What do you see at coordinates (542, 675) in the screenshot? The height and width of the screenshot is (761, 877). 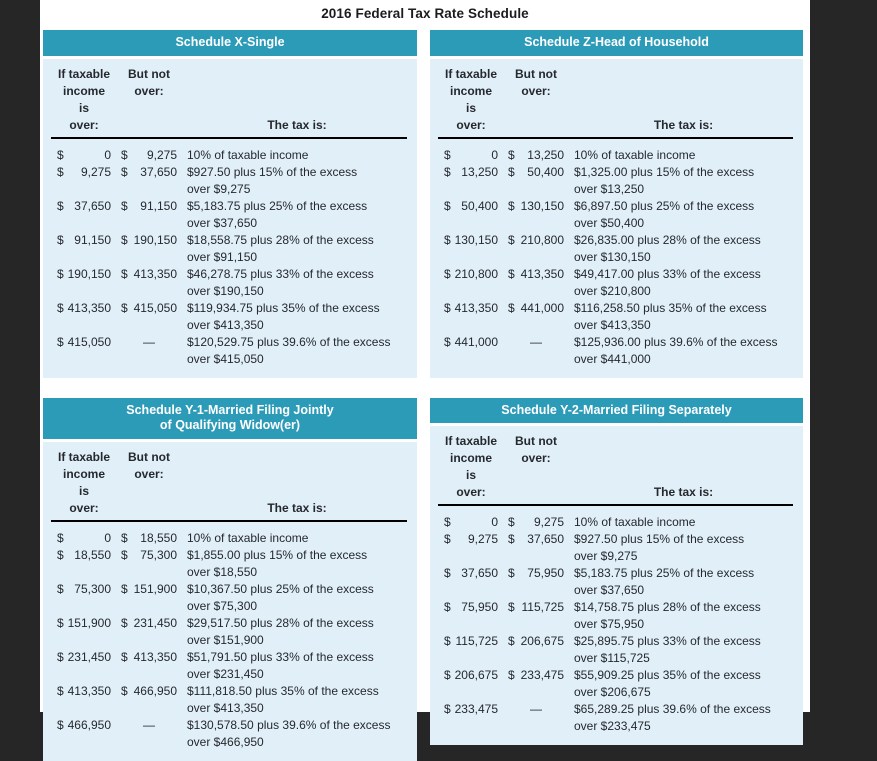 I see `amount: 233,475` at bounding box center [542, 675].